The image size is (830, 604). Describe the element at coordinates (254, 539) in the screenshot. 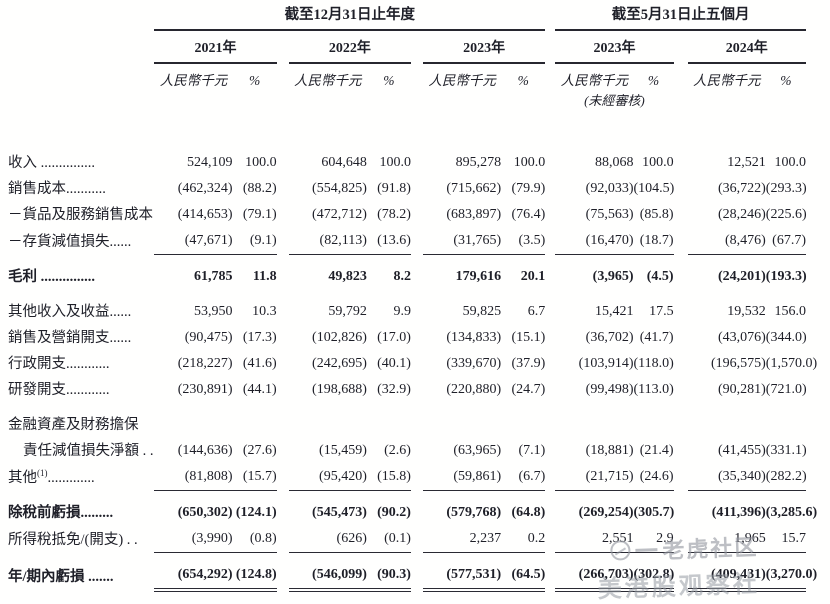

I see `percent-cell: (0.8)` at that location.